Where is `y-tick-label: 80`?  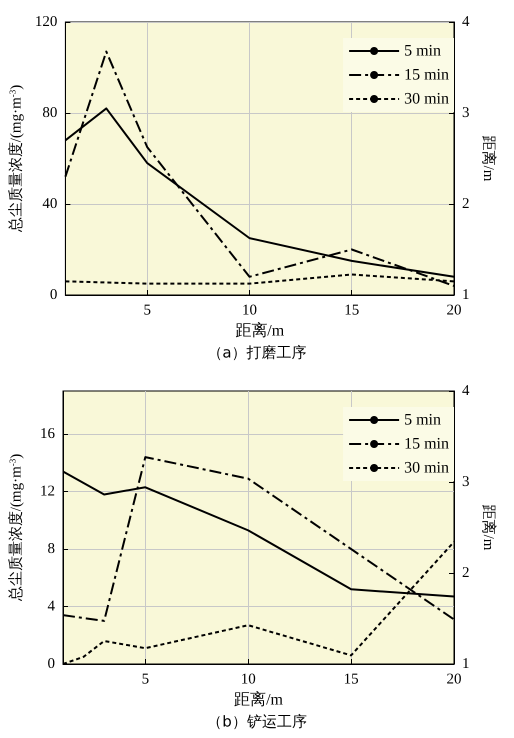
y-tick-label: 80 is located at coordinates (50, 113).